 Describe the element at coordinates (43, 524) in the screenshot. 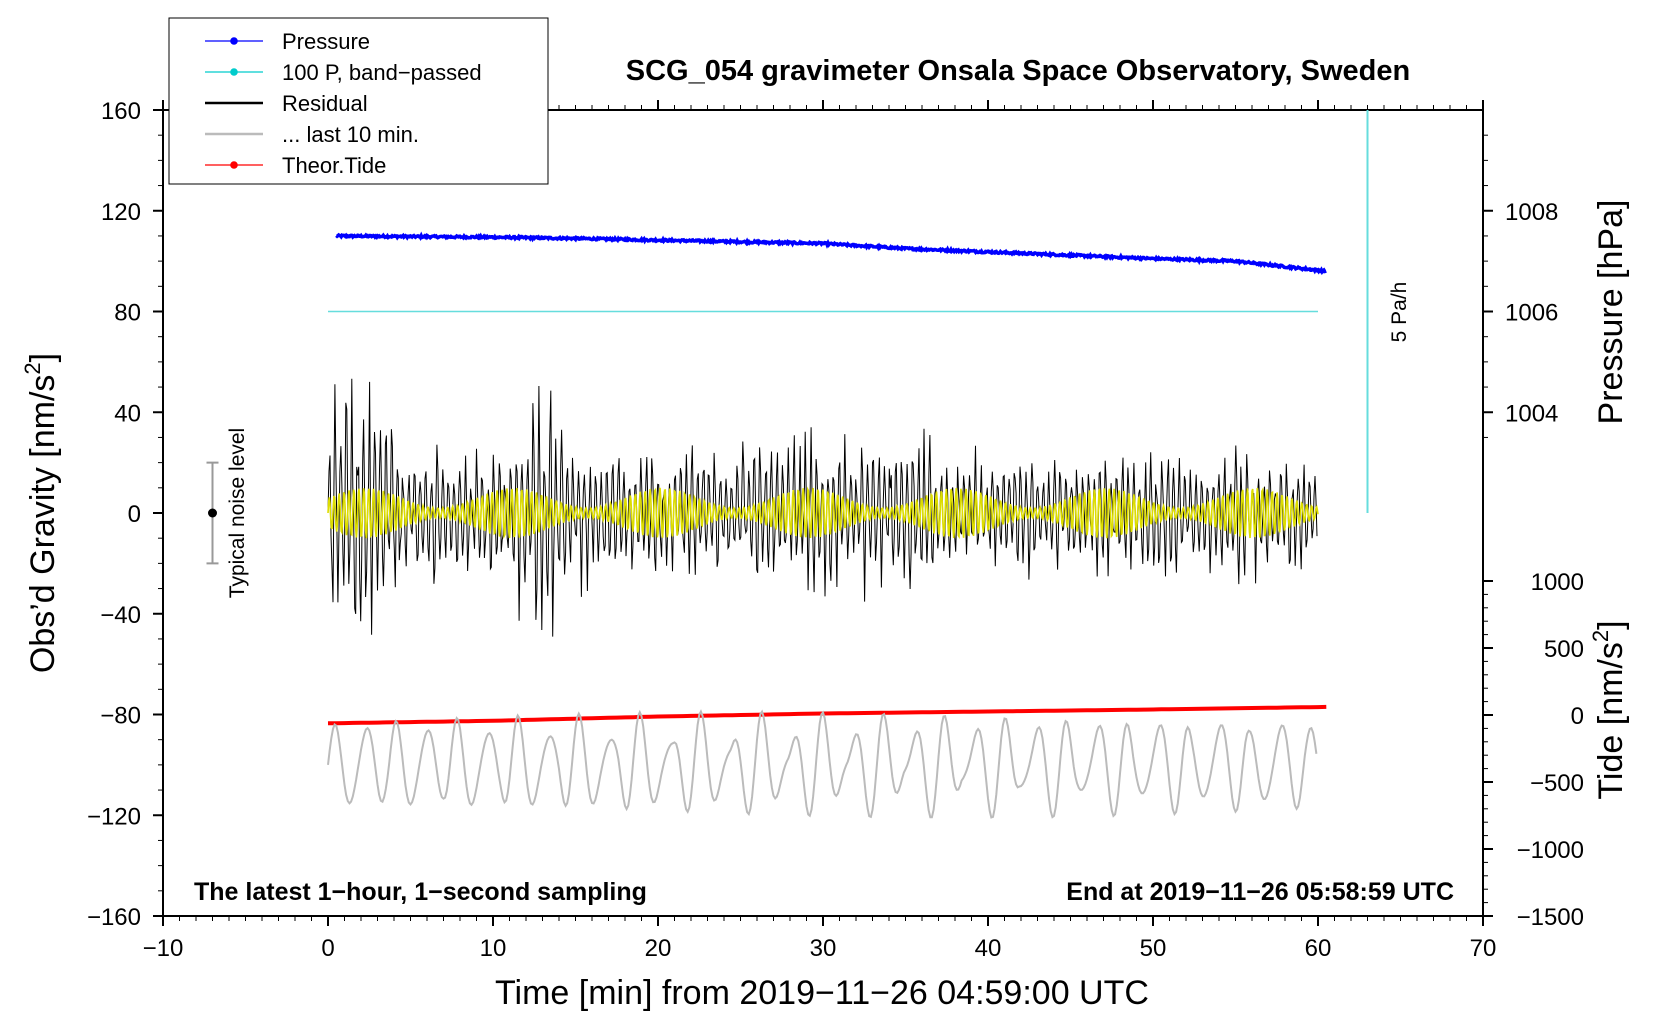

I see `y-axis-label-main: Obs’d Gravity [nm/s` at that location.